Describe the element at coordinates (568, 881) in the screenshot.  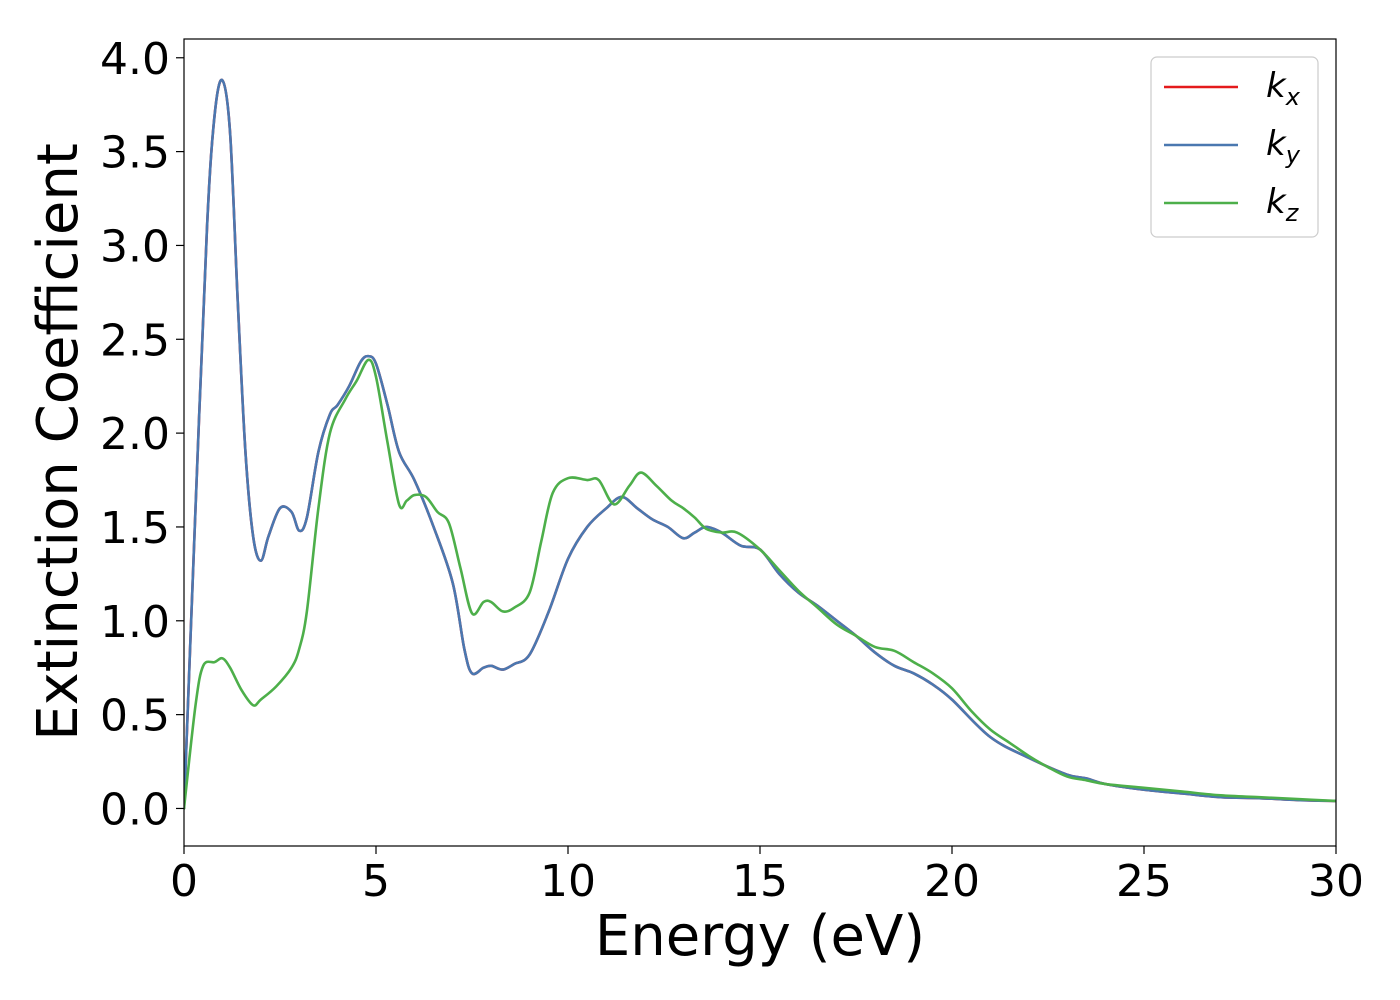
I see `x-tick-label: 10` at that location.